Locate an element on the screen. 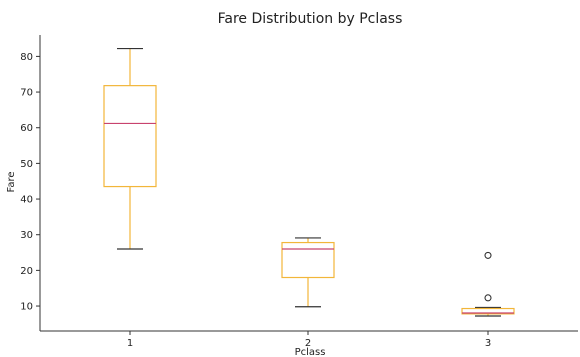  y-tick-label: 60 is located at coordinates (26, 128).